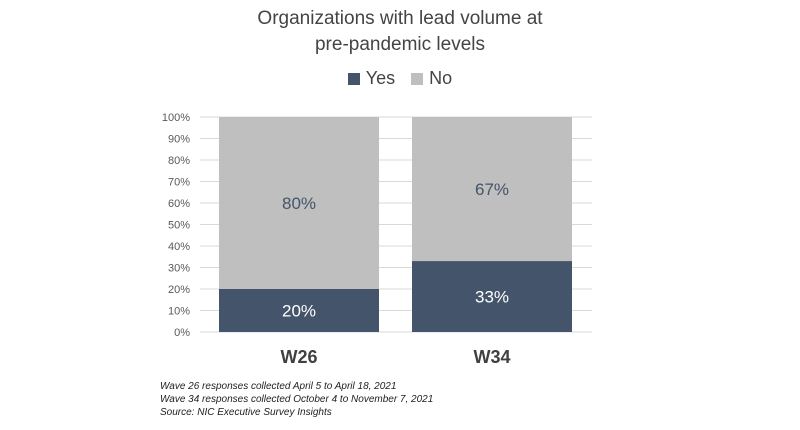  What do you see at coordinates (179, 312) in the screenshot?
I see `y-tick-label: 10%` at bounding box center [179, 312].